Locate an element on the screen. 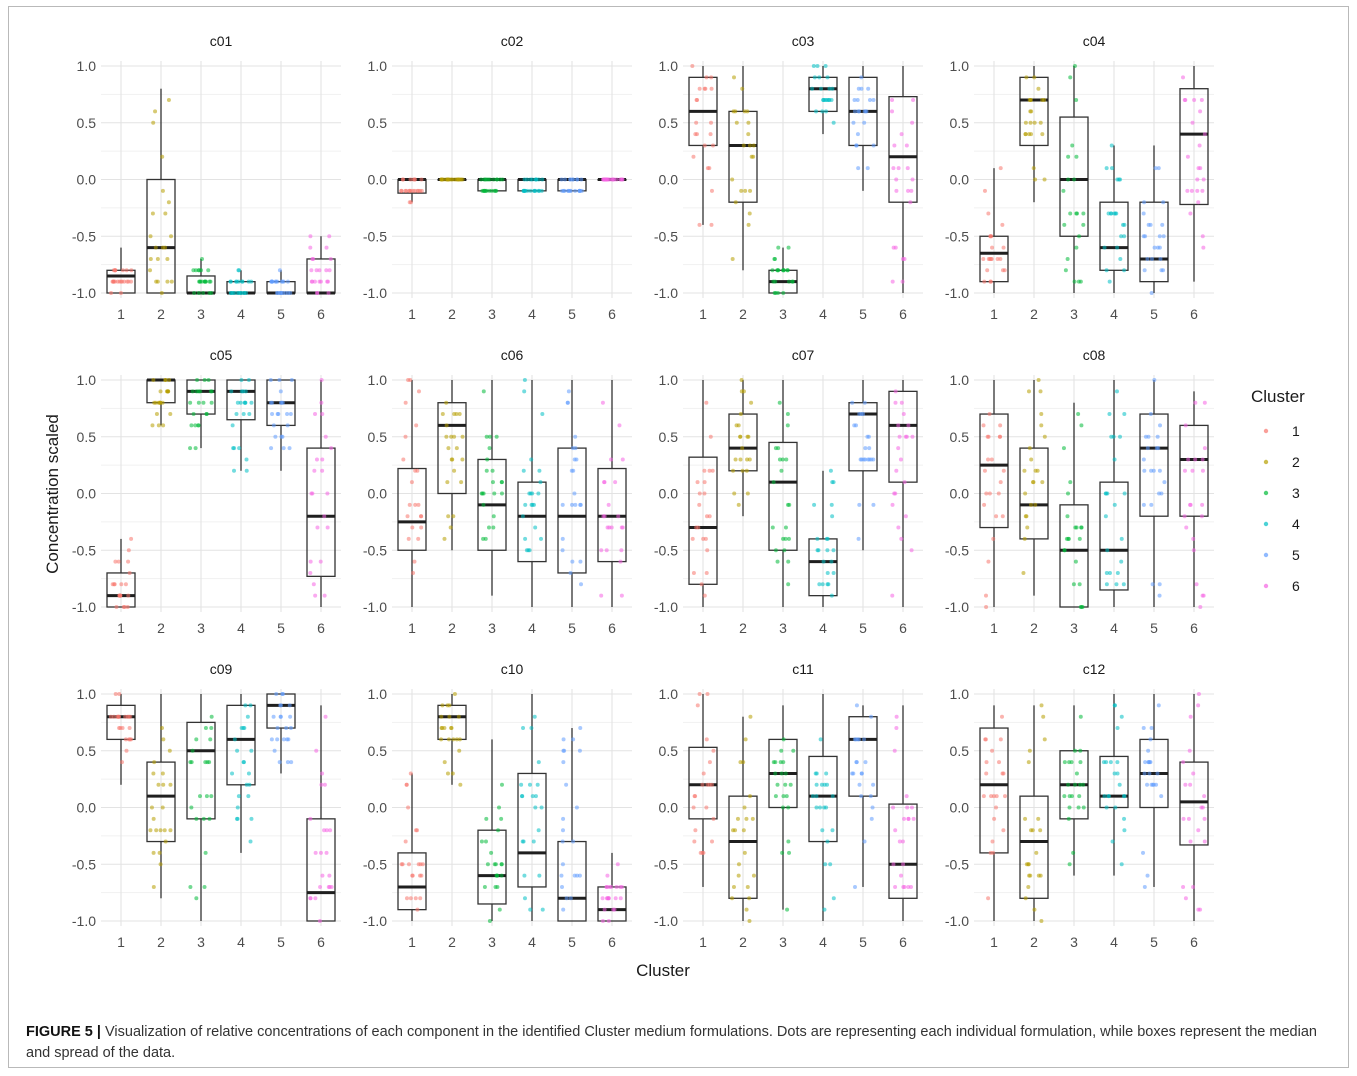 This screenshot has height=1076, width=1357. y-tick-label: 0.0 is located at coordinates (378, 494).